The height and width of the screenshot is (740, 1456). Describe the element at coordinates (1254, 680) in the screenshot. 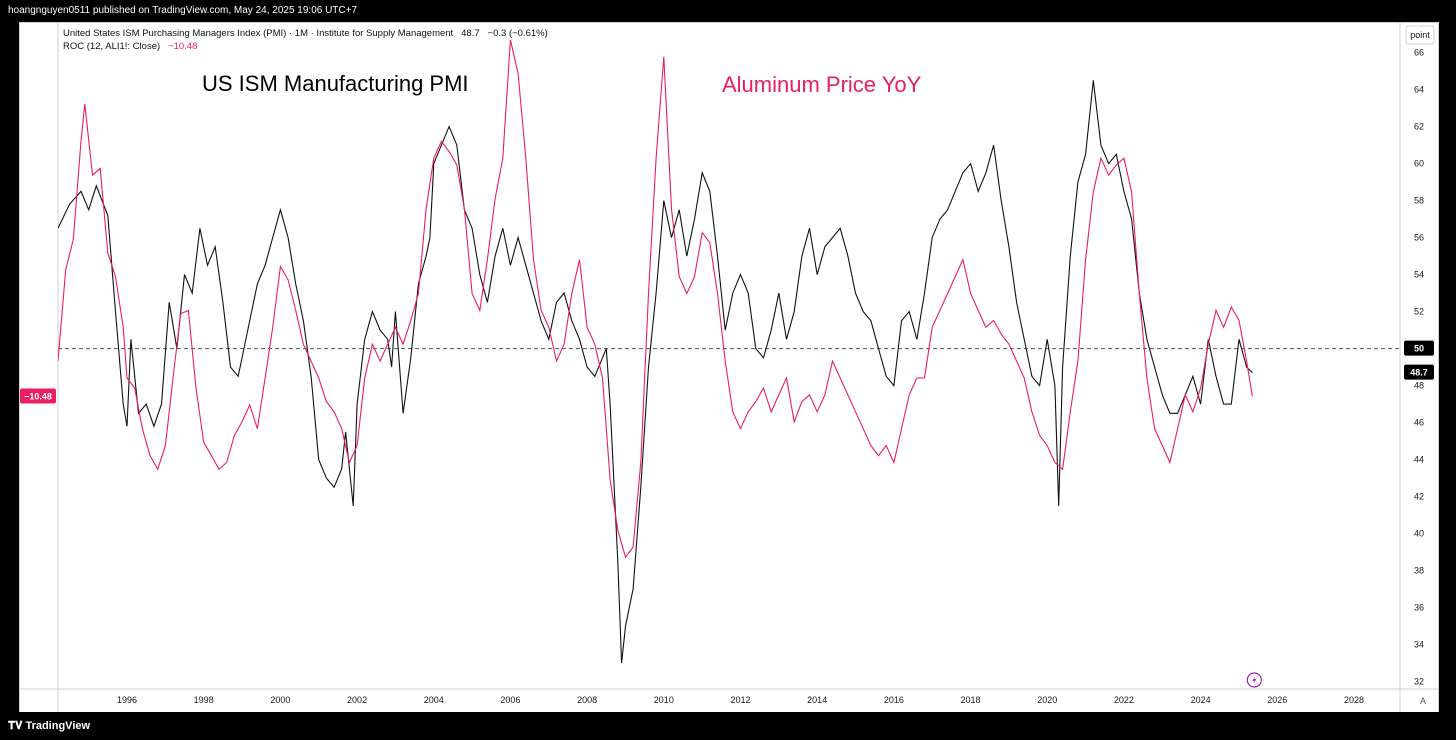

I see `lightning-glyph` at that location.